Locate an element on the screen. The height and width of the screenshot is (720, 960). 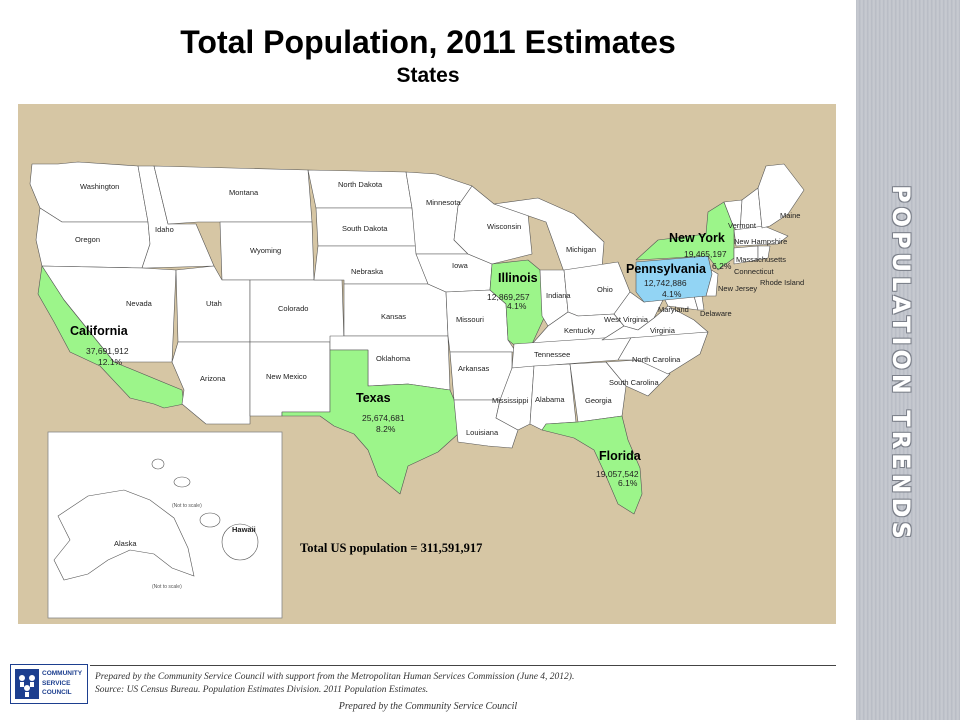
label-colorado: Colorado is located at coordinates (293, 308).